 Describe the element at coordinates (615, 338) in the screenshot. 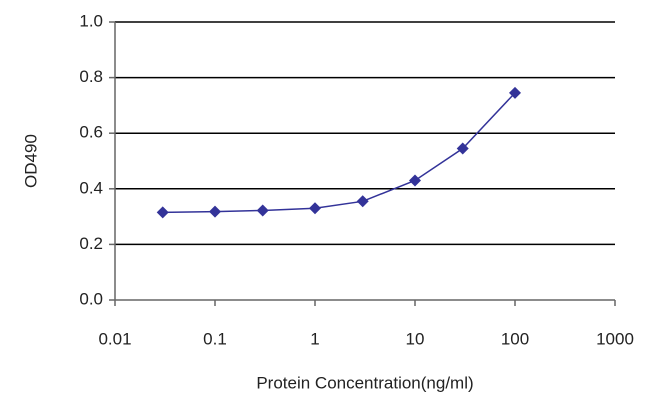

I see `x-tick-label: 1000` at that location.